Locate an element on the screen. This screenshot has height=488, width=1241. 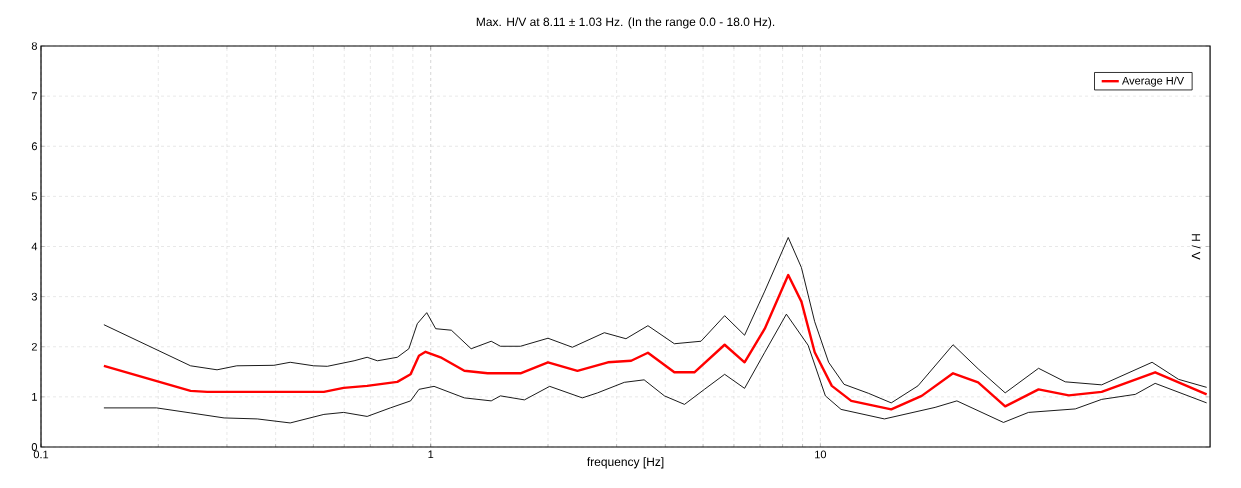
y-tick-label: 2 is located at coordinates (34, 346).